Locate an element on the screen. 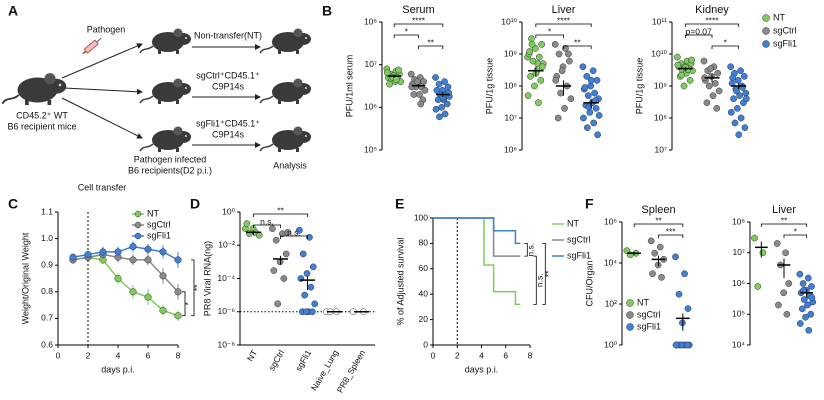  significance-label: *** is located at coordinates (671, 231).